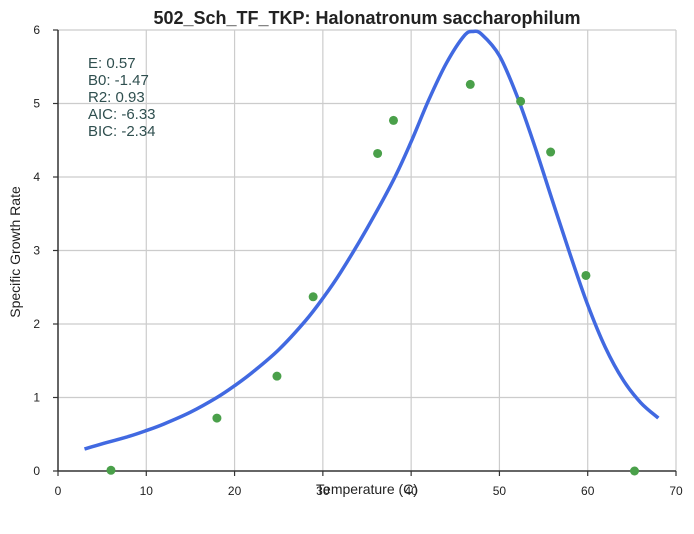 This screenshot has width=694, height=534. I want to click on y-tick-label: 6, so click(36, 30).